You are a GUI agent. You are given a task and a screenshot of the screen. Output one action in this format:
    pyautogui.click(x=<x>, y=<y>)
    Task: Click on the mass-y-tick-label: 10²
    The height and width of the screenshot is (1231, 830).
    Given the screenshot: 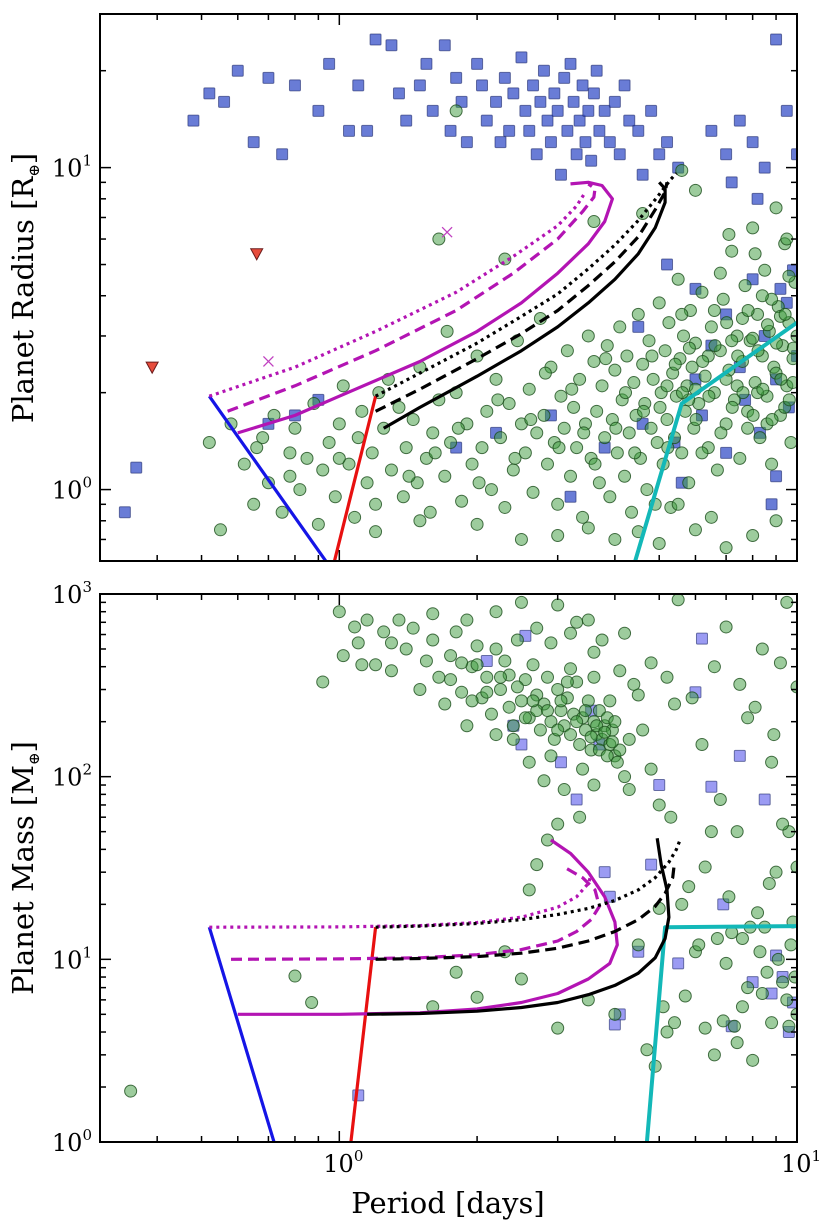 What is the action you would take?
    pyautogui.click(x=72, y=776)
    